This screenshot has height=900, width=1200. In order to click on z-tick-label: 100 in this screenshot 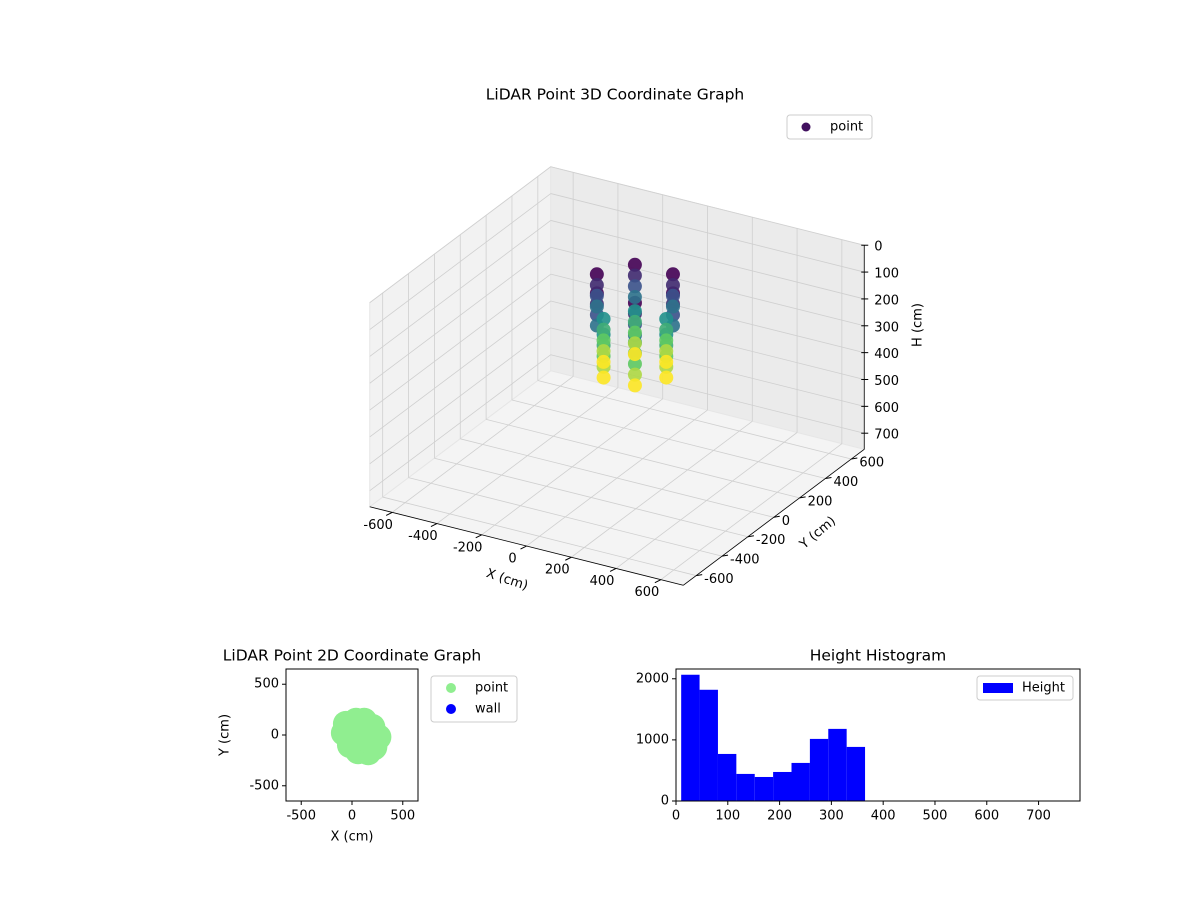, I will do `click(886, 274)`.